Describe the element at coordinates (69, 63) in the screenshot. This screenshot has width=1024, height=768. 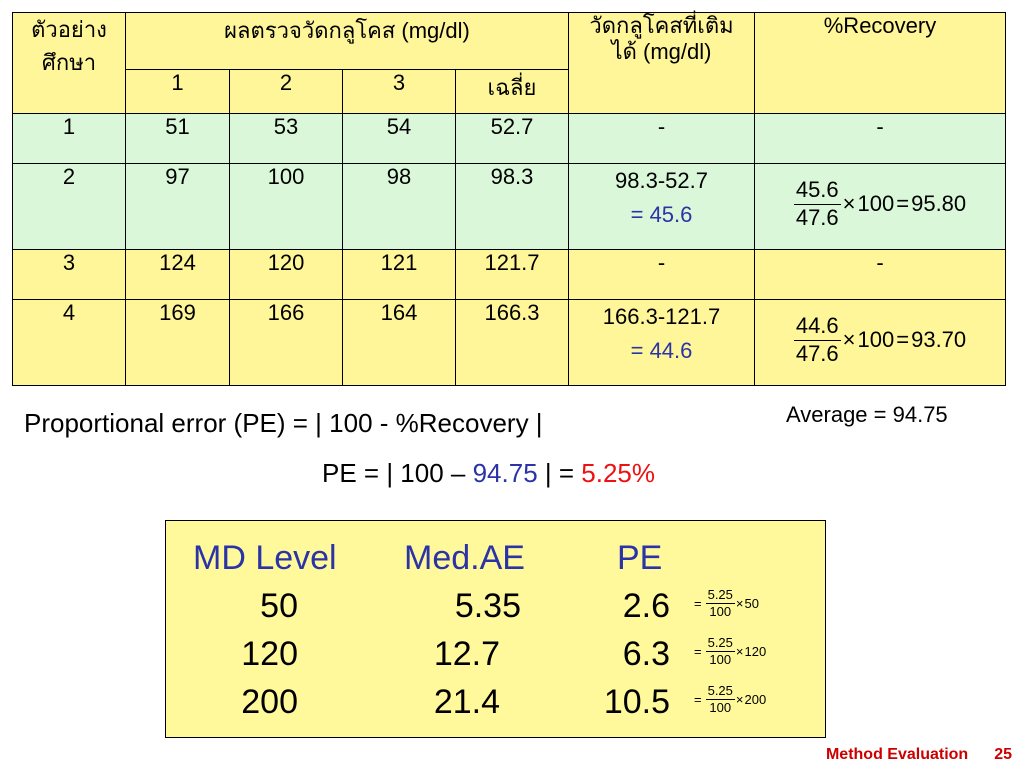
I see `header-sample: ตัวอย่าง ศึกษา` at that location.